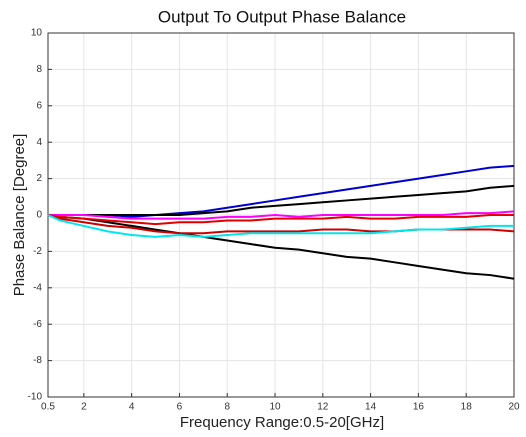 This screenshot has width=526, height=437. Describe the element at coordinates (514, 407) in the screenshot. I see `x-tick-label: 20` at that location.